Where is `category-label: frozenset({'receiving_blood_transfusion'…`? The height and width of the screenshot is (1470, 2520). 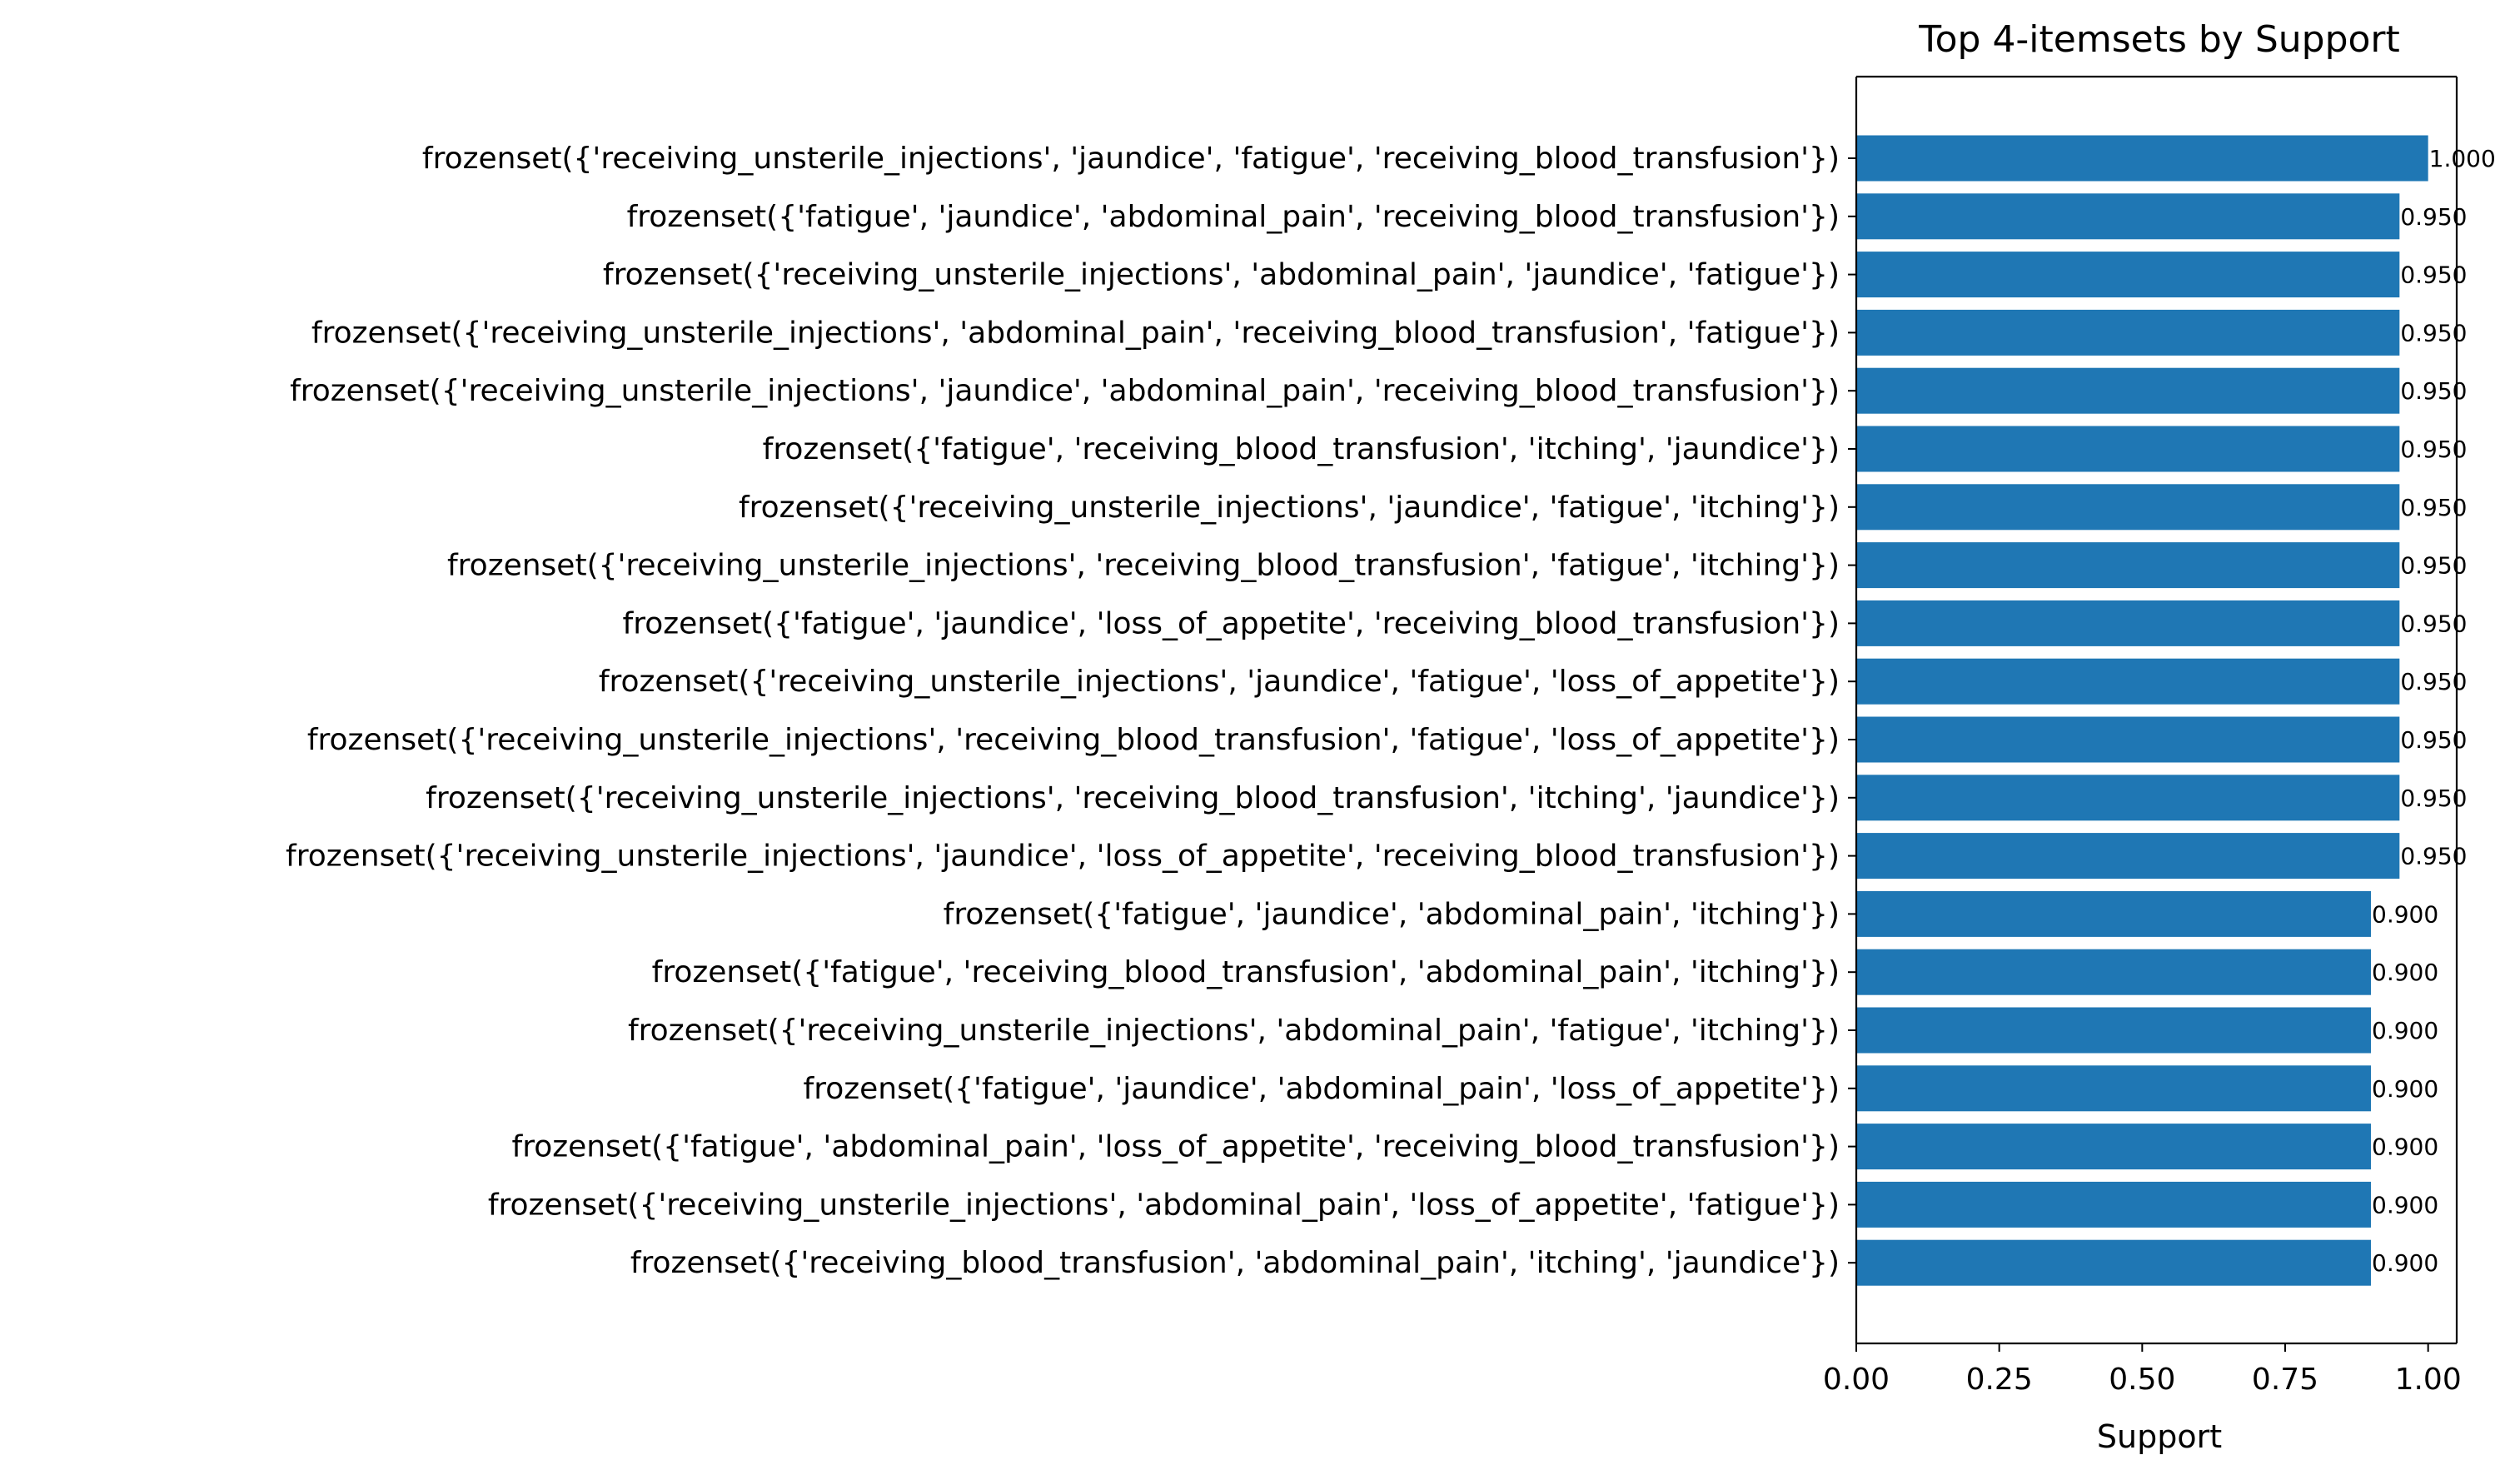
category-label: frozenset({'receiving_blood_transfusion'… is located at coordinates (1235, 1263).